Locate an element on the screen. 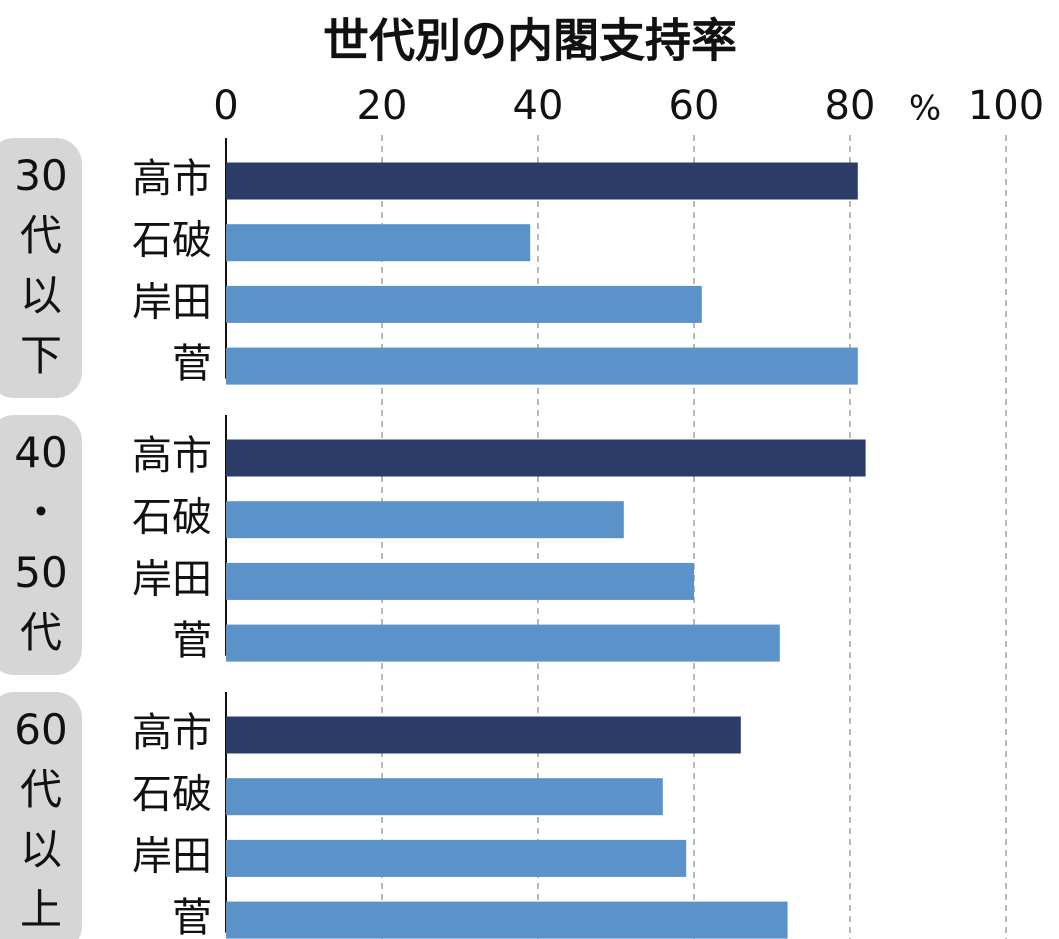 The image size is (1059, 939). group-label: 30 代以下 is located at coordinates (40, 265).